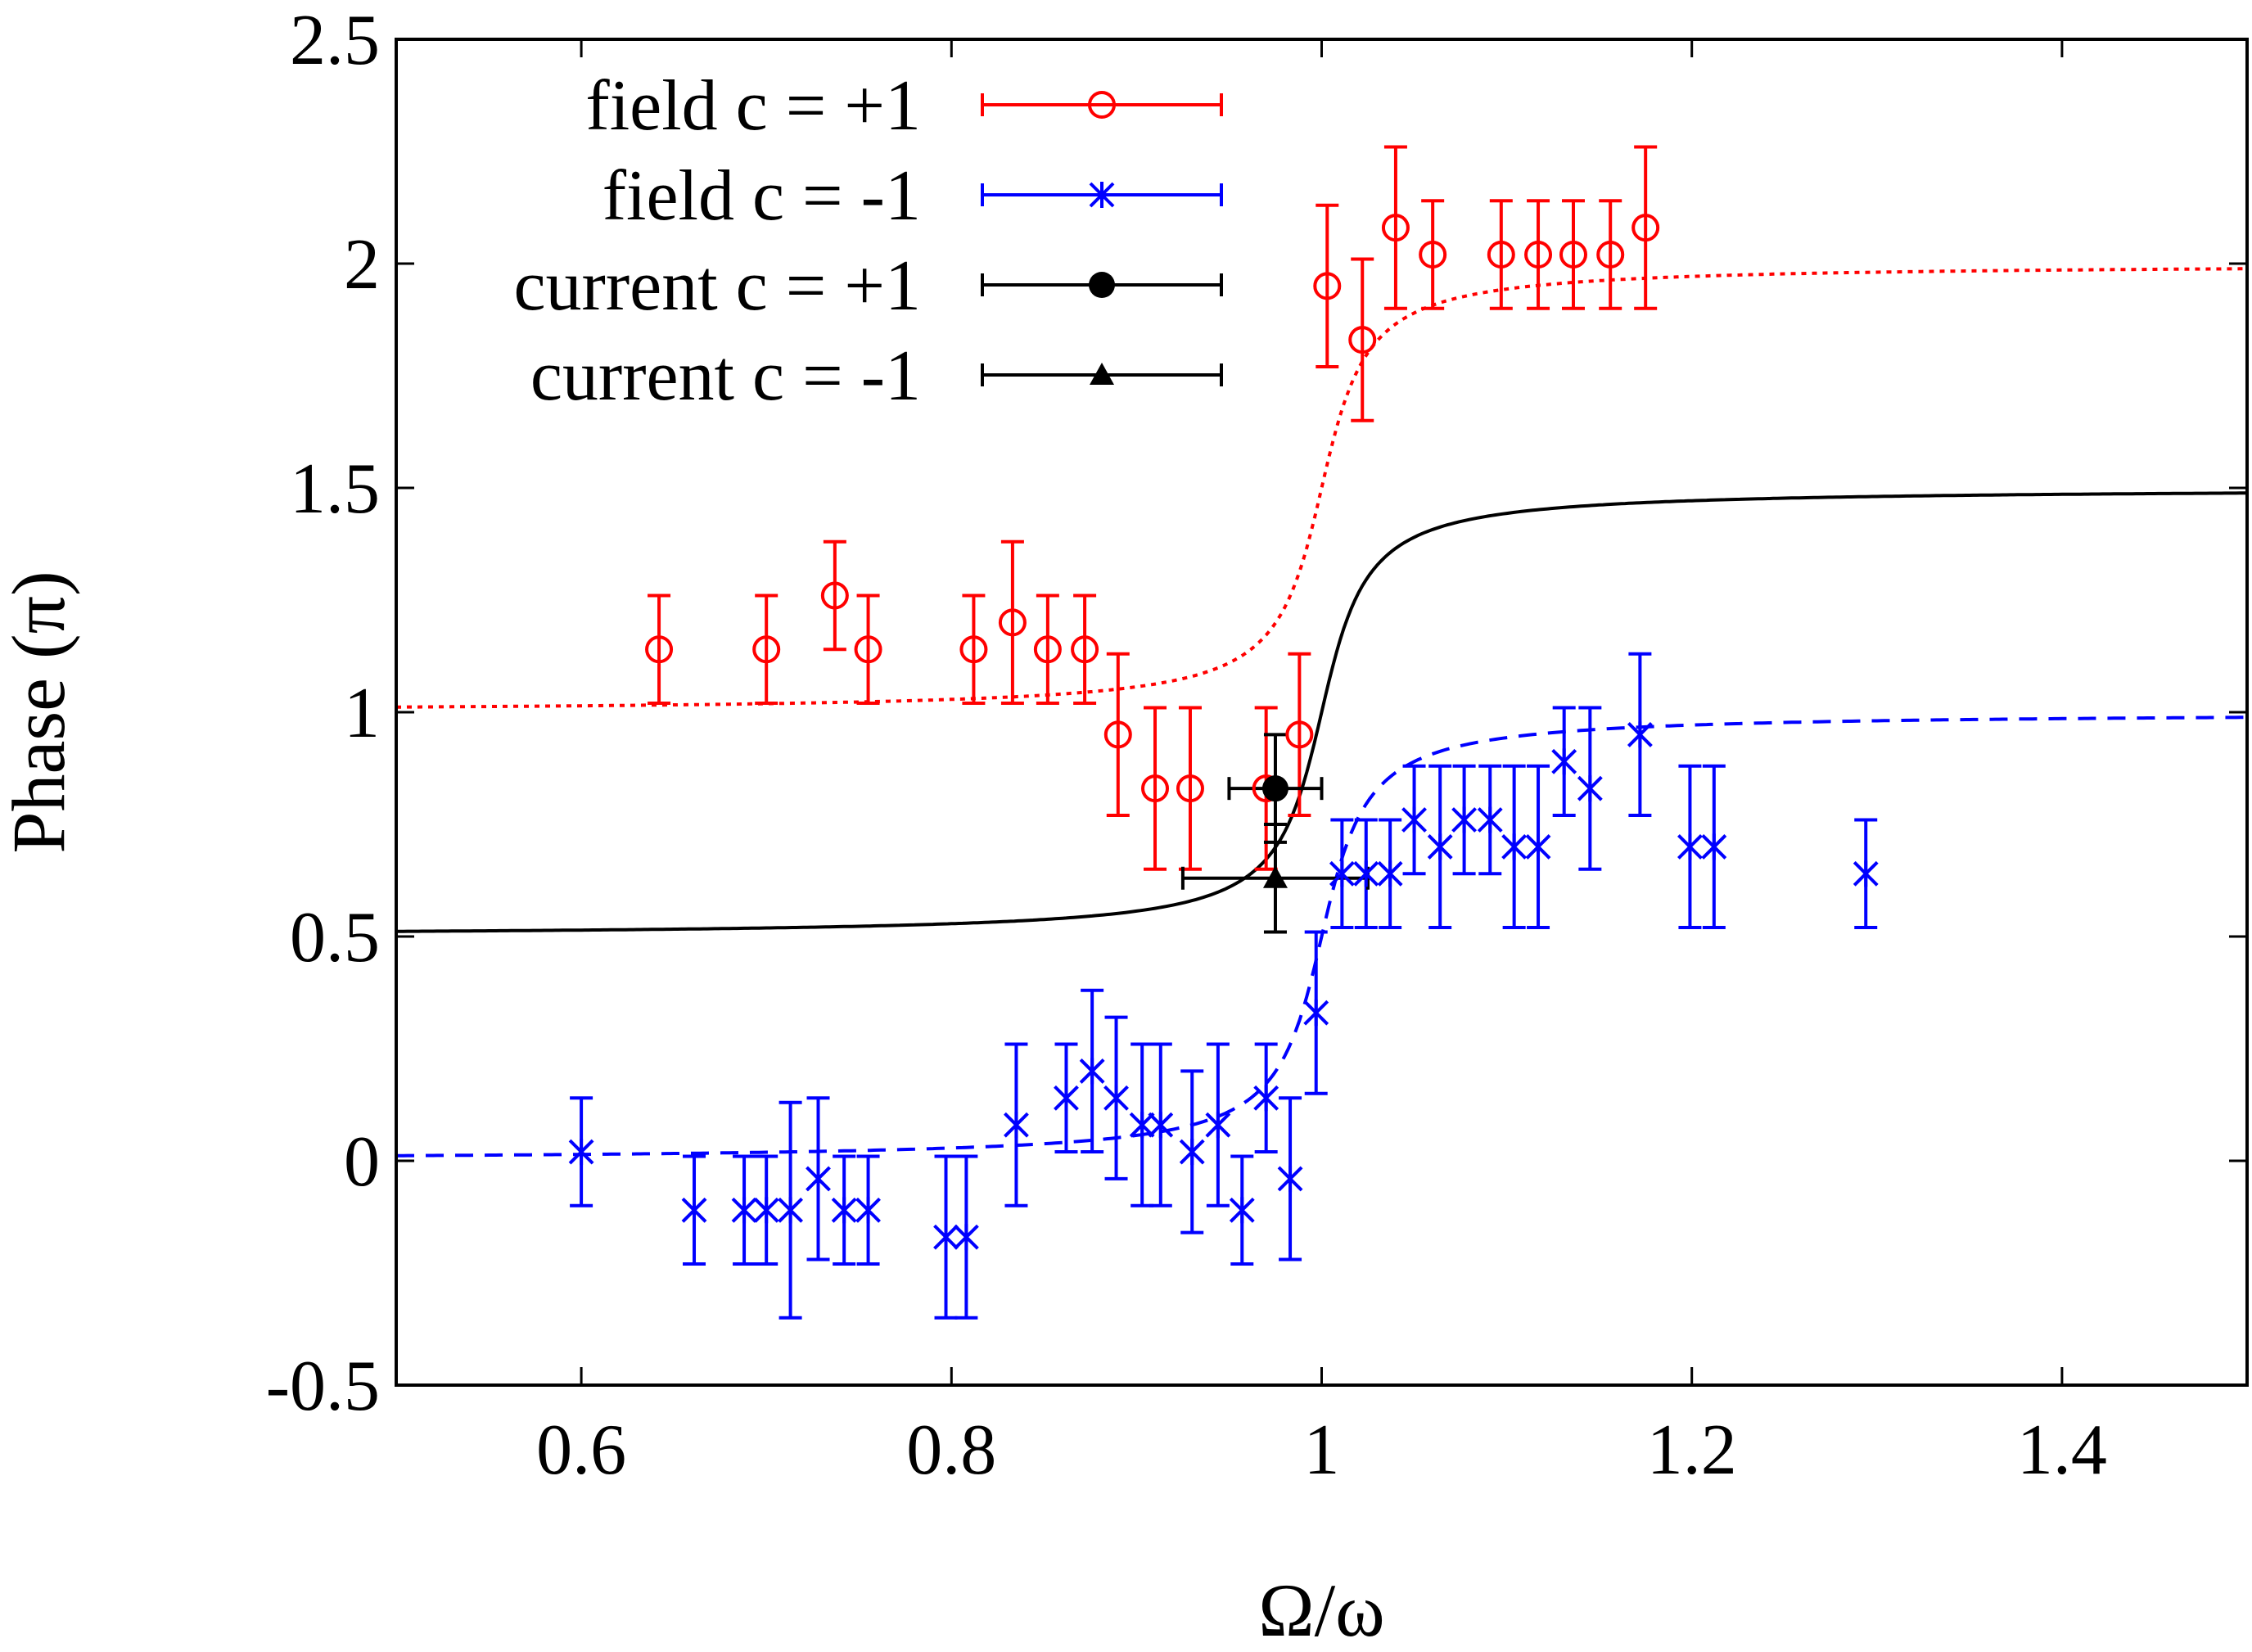 This screenshot has height=1652, width=2252. What do you see at coordinates (1322, 1450) in the screenshot?
I see `x-tick-label: 1` at bounding box center [1322, 1450].